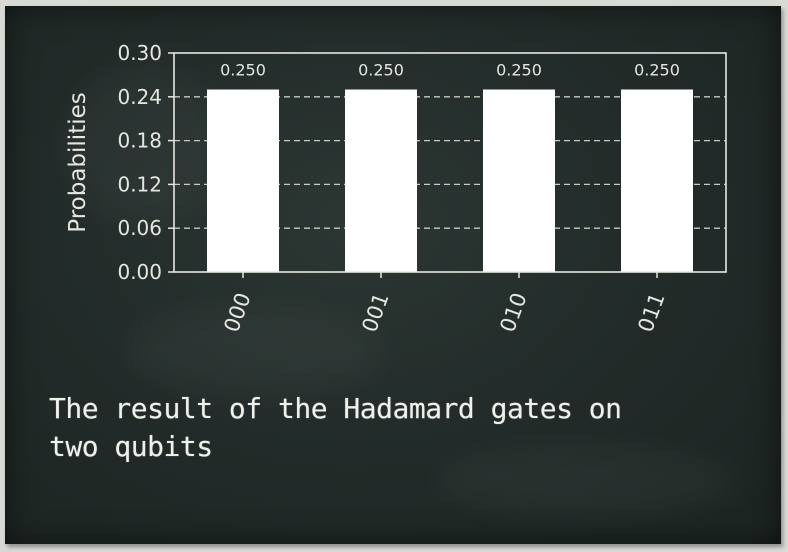 The width and height of the screenshot is (788, 552). I want to click on x-tick-label: 000, so click(237, 313).